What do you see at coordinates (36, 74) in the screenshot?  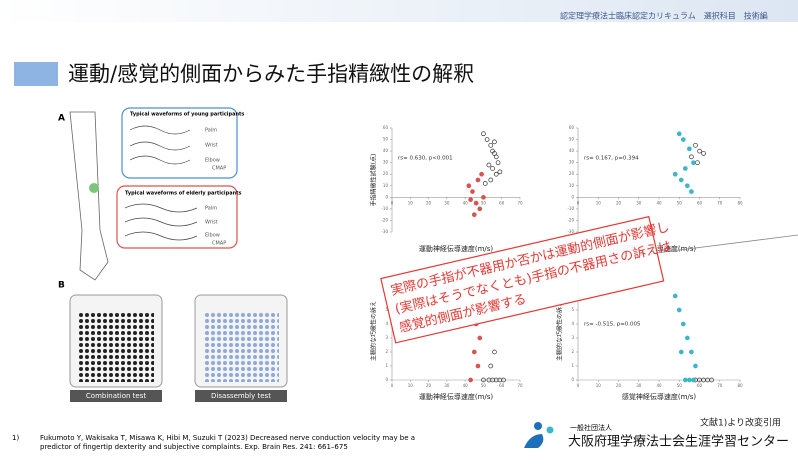 I see `title-marker` at bounding box center [36, 74].